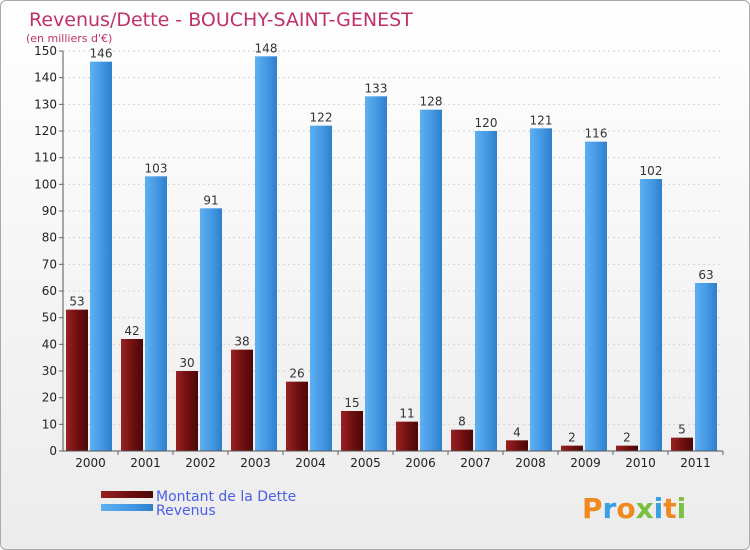 This screenshot has width=750, height=550. I want to click on chart-title: Revenus/Dette - BOUCHY-SAINT-GENEST, so click(221, 20).